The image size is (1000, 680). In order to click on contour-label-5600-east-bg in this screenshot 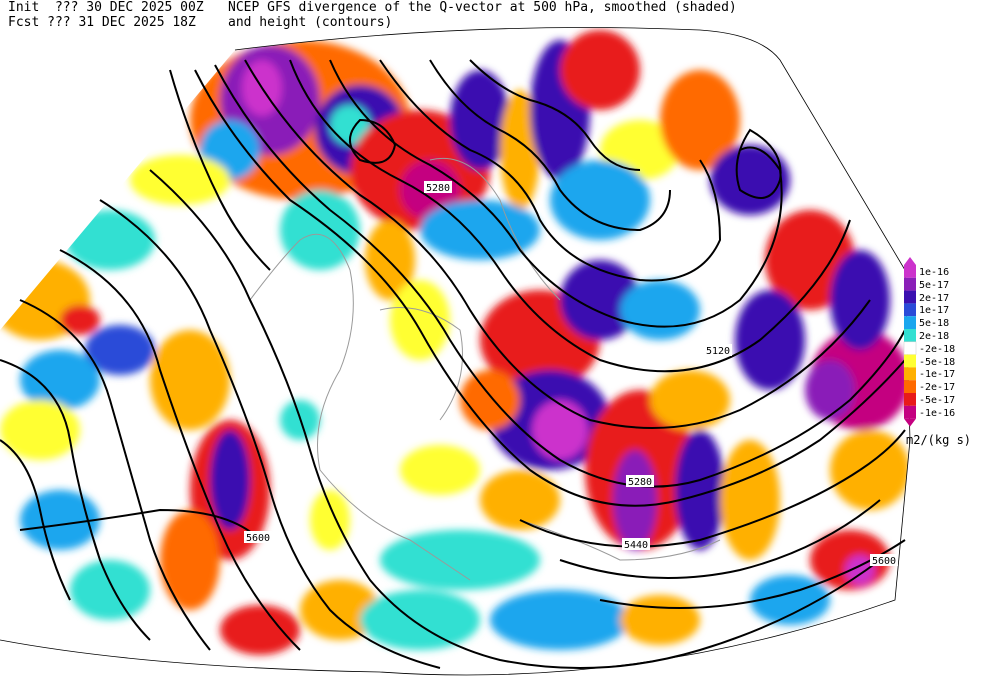, I will do `click(884, 560)`.